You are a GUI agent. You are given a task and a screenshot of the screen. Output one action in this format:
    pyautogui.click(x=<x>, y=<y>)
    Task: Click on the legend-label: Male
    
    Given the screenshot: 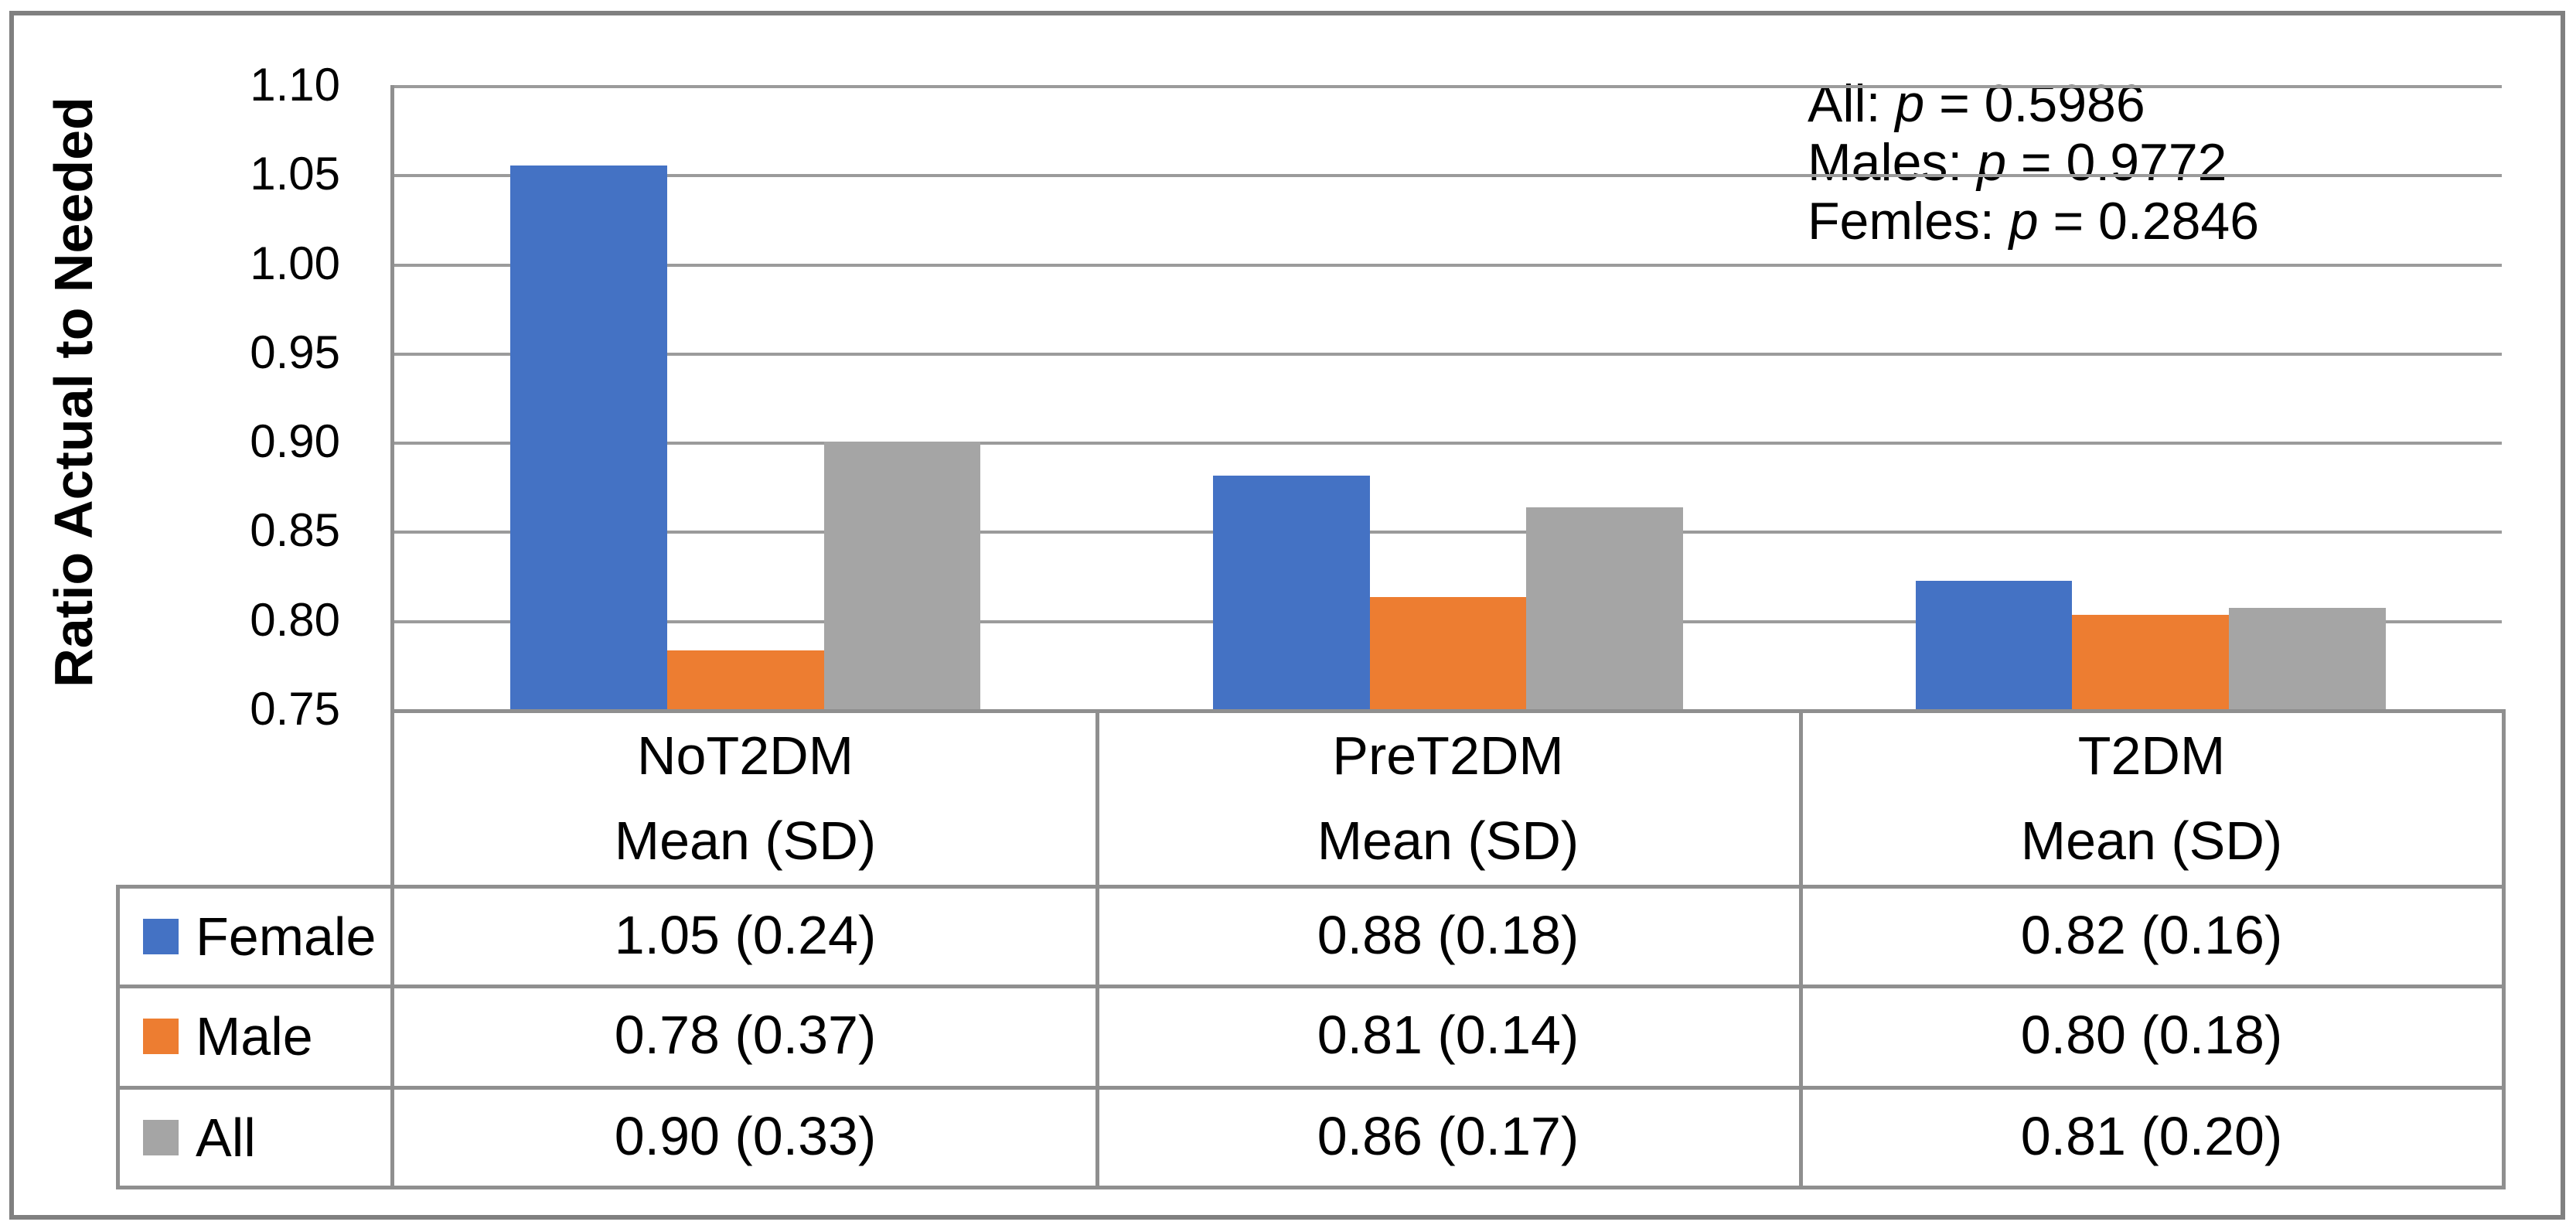 What is the action you would take?
    pyautogui.click(x=254, y=1036)
    